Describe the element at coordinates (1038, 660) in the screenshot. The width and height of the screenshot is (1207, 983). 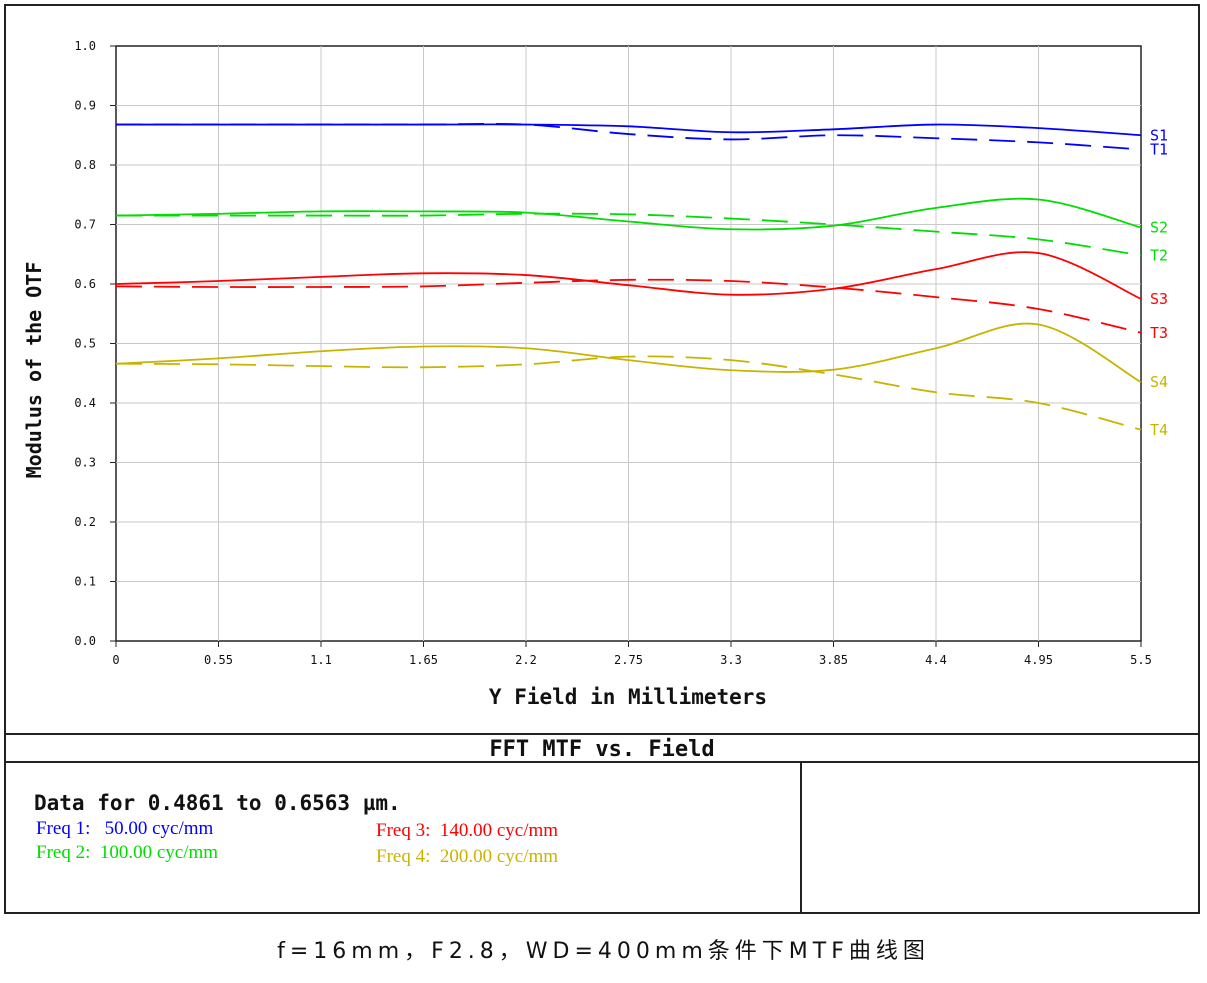
I see `x-tick-label: 4.95` at that location.